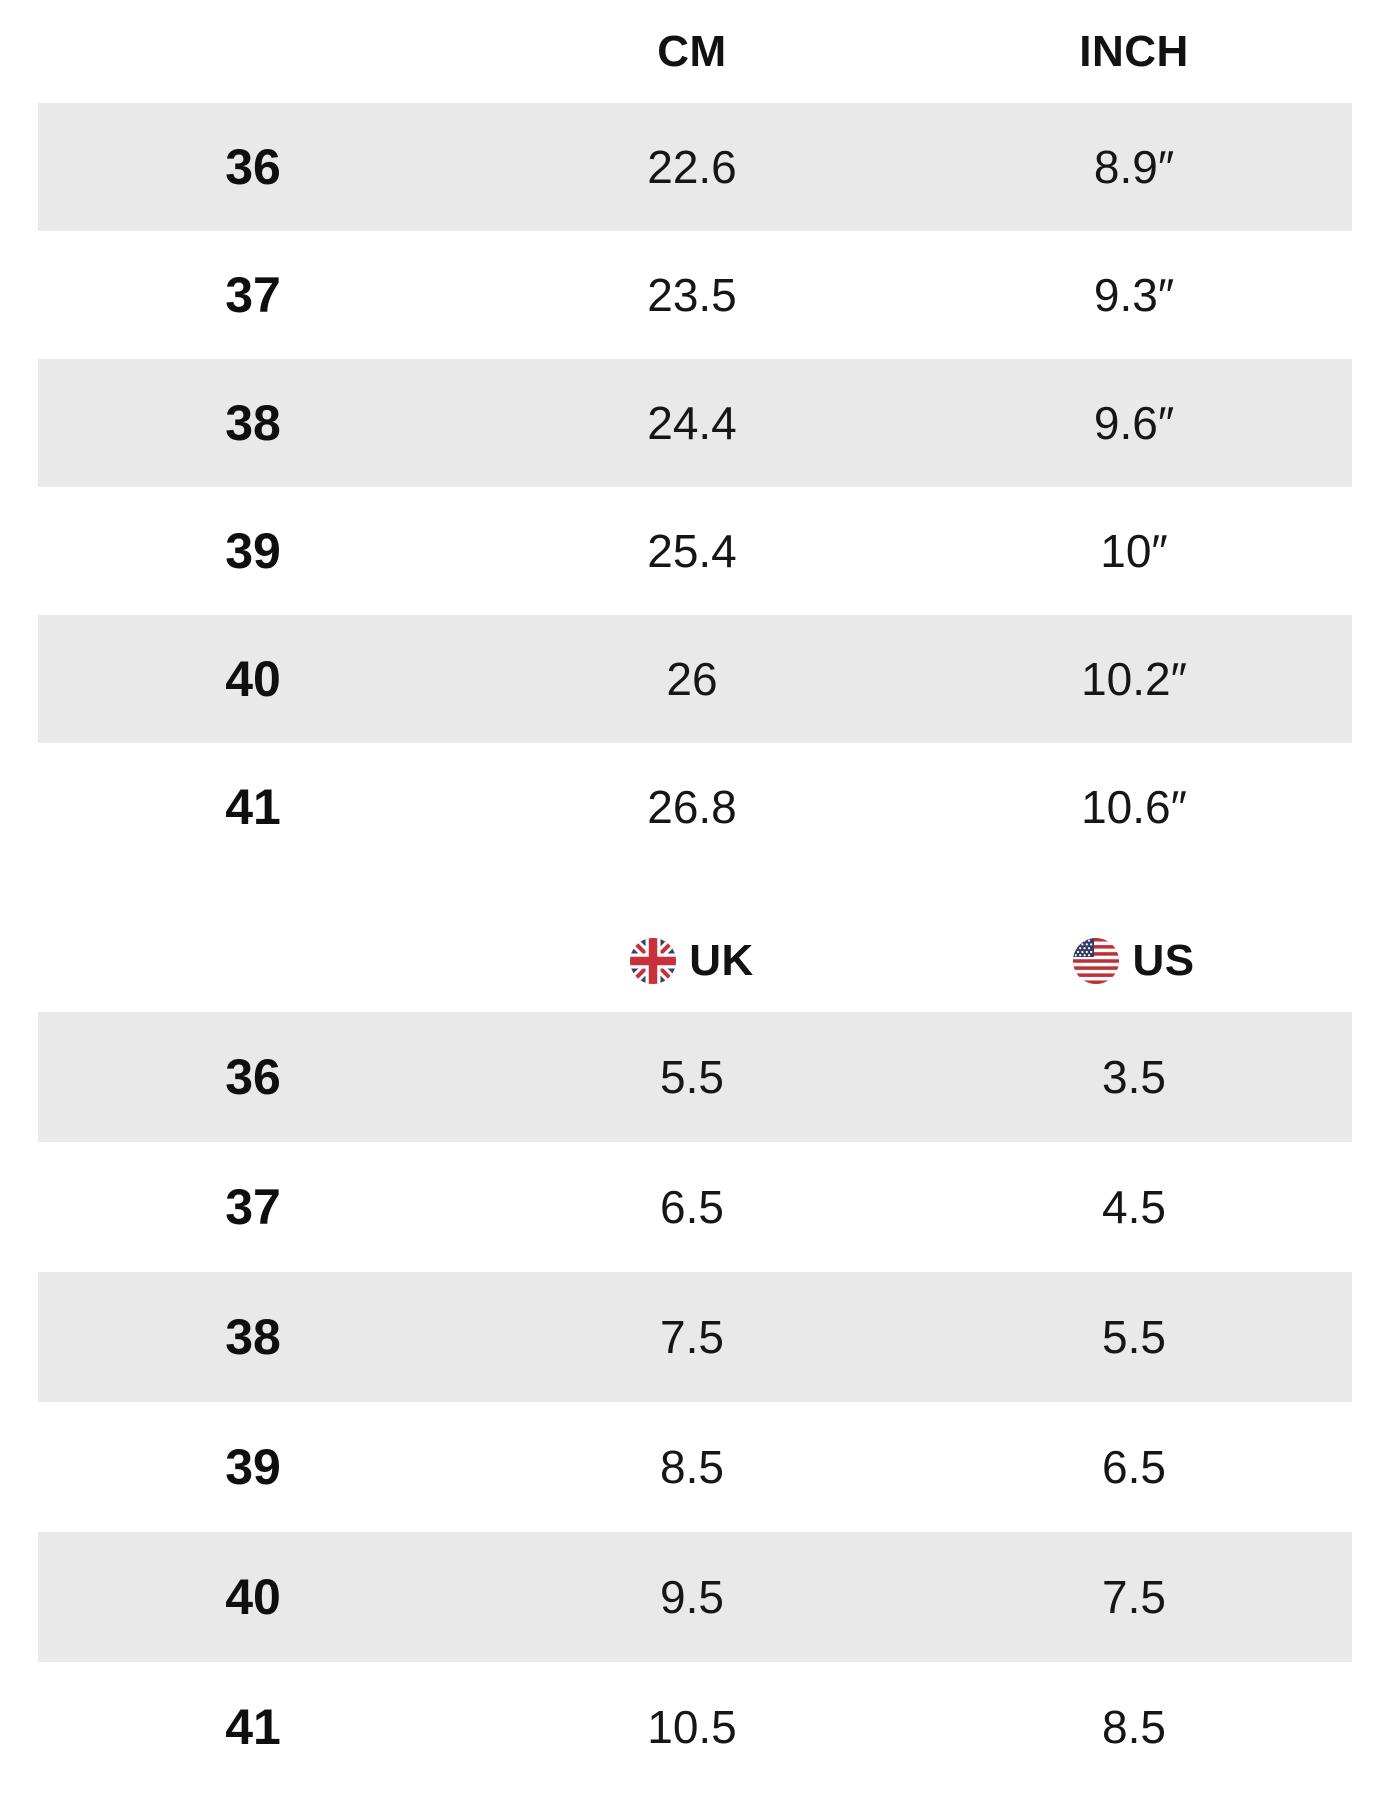 Image resolution: width=1400 pixels, height=1820 pixels. What do you see at coordinates (1134, 51) in the screenshot?
I see `inch-column-header: INCH` at bounding box center [1134, 51].